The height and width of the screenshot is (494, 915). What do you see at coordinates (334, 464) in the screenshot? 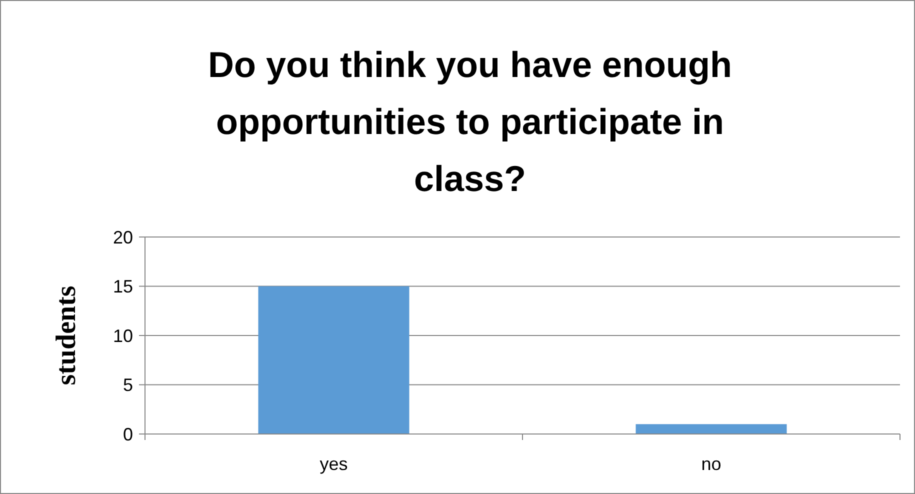
I see `x-tick-label: yes` at bounding box center [334, 464].